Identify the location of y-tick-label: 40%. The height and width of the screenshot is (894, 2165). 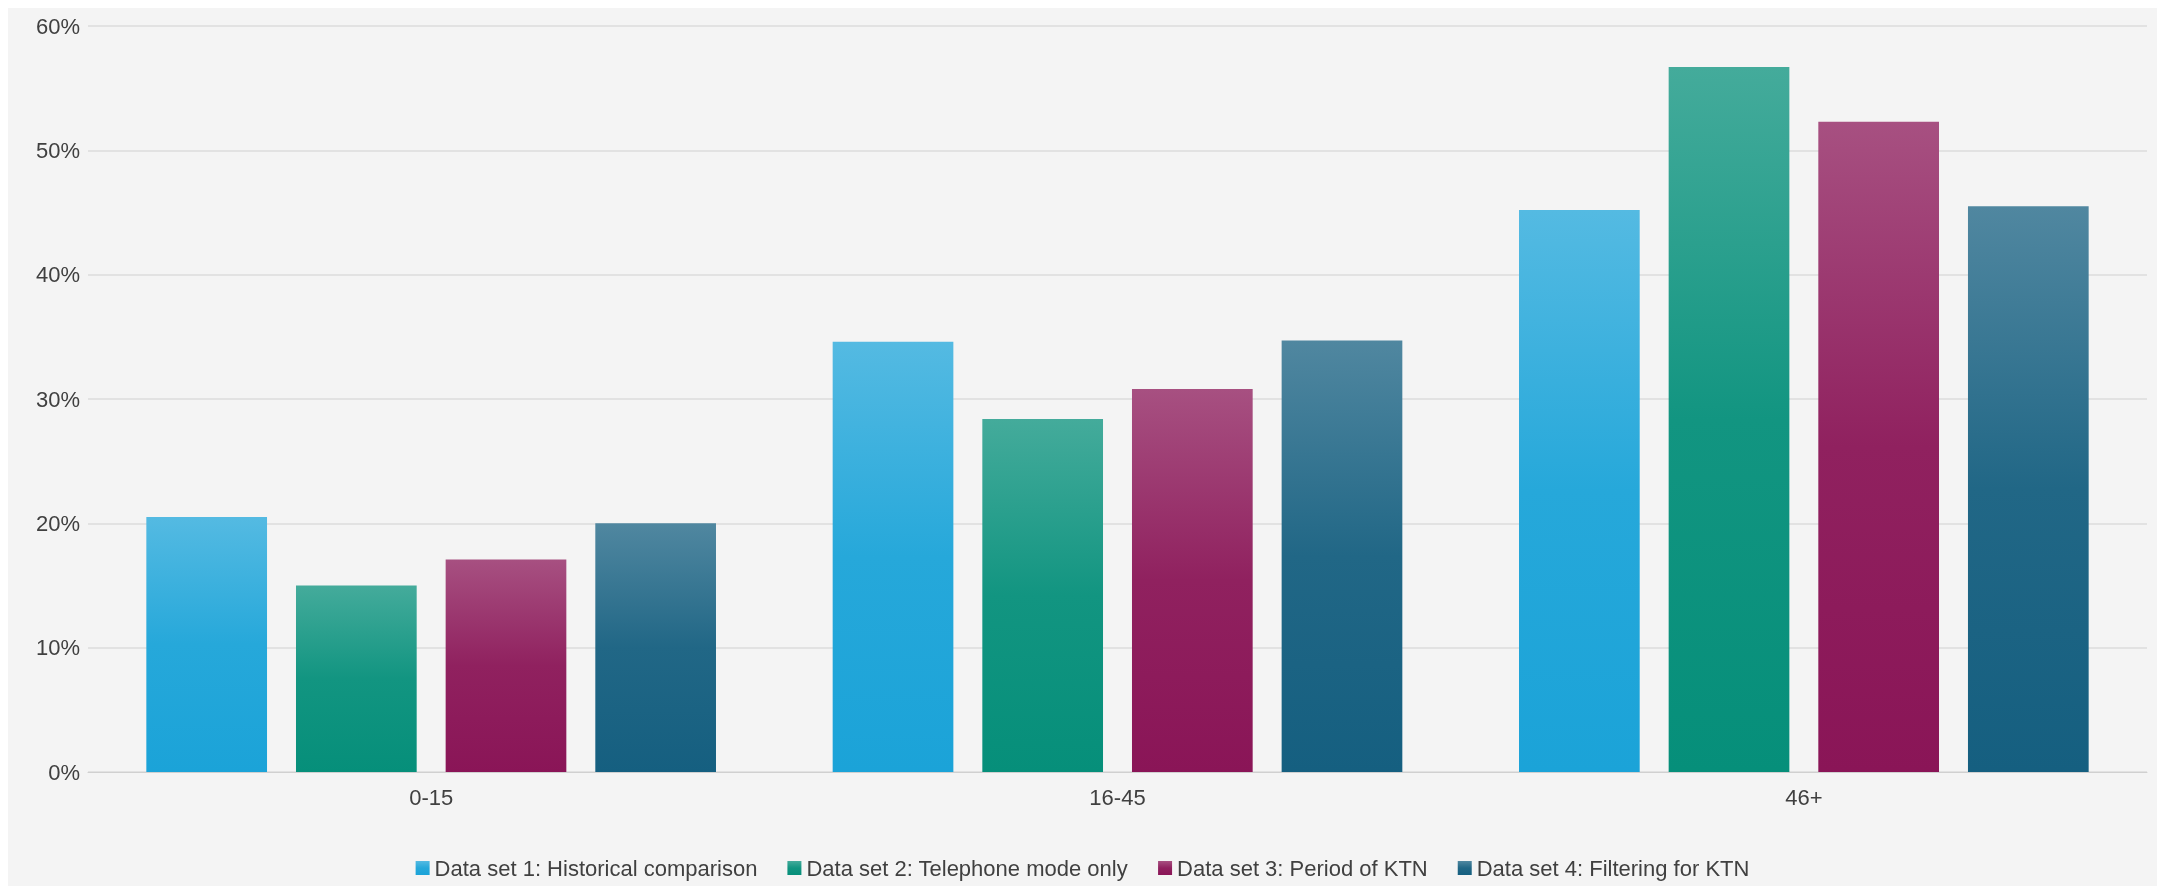
(57, 275).